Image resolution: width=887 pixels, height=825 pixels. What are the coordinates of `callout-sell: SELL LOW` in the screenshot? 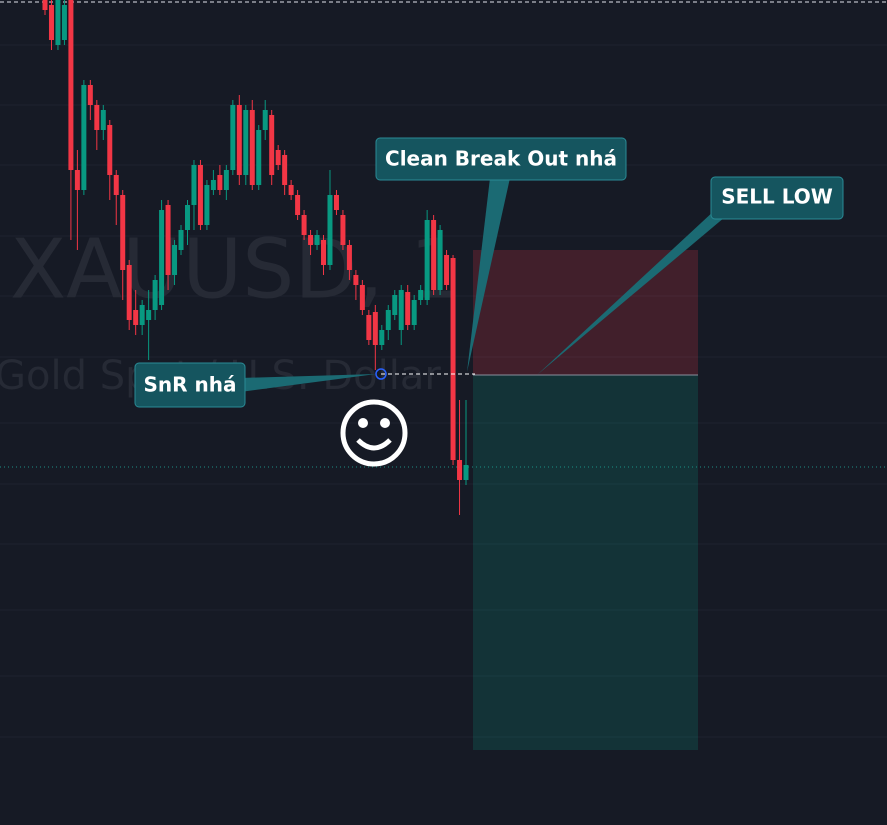 It's located at (690, 275).